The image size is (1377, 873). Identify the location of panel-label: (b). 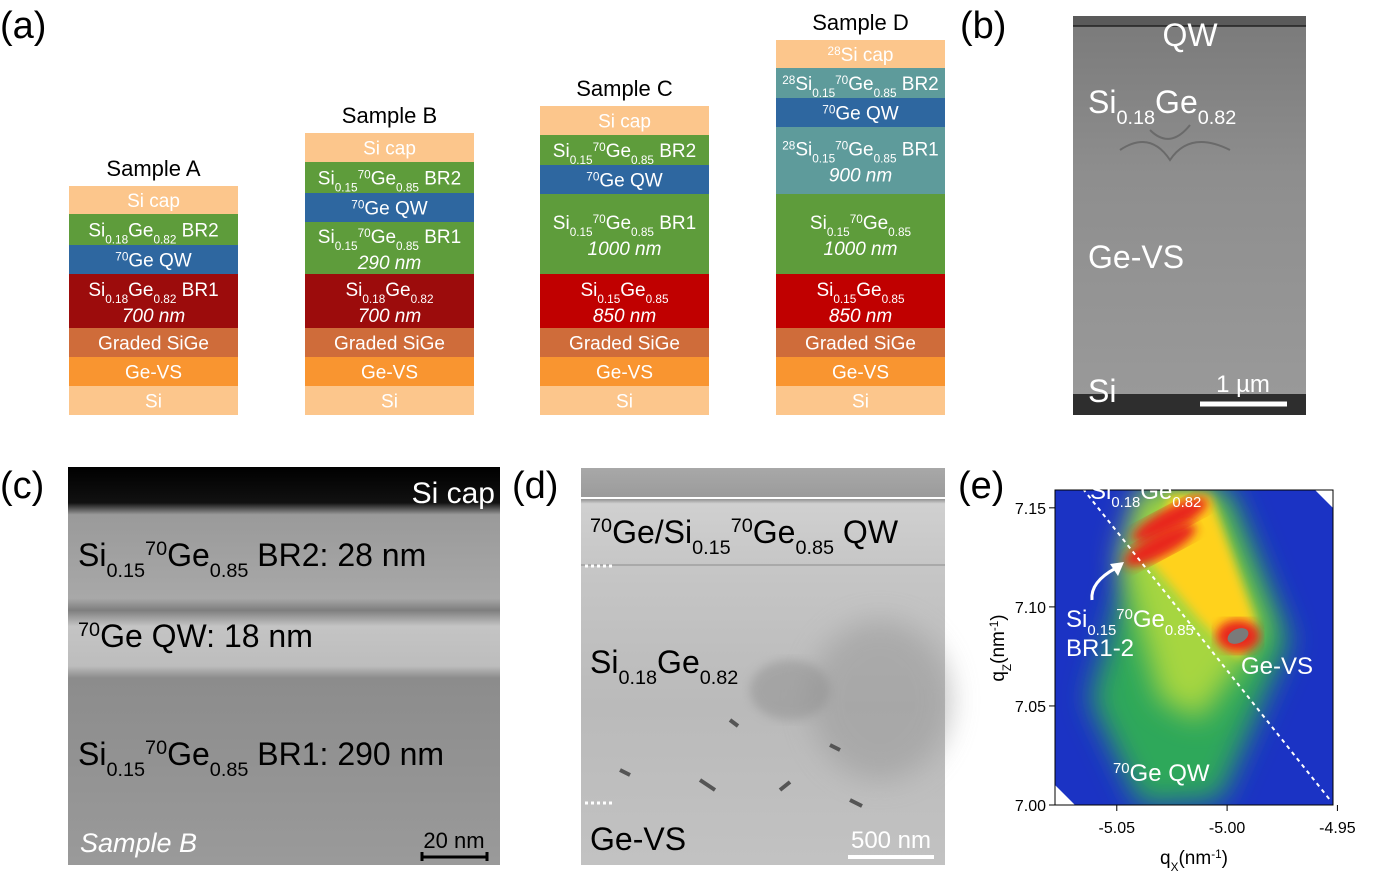
(983, 26).